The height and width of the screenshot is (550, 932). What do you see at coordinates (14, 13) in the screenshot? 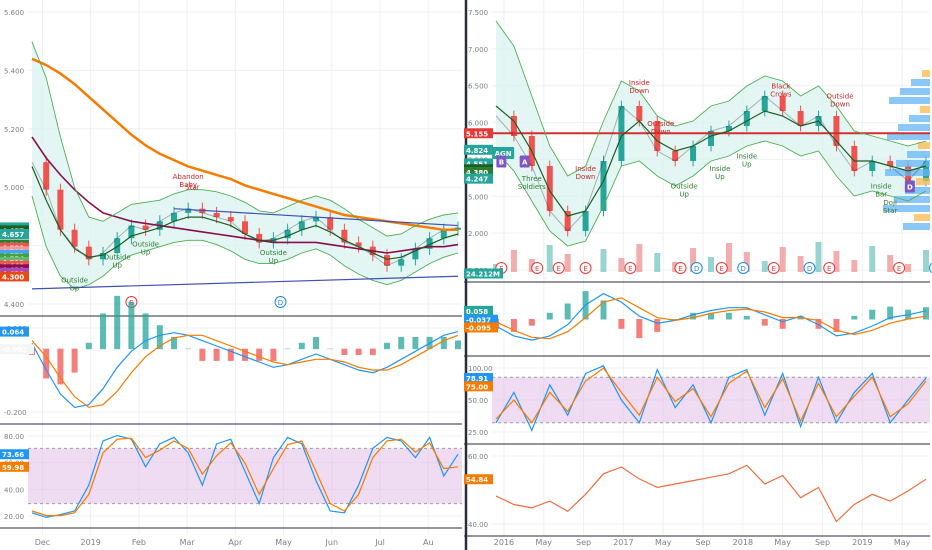
I see `y-tick-label: 5.600` at bounding box center [14, 13].